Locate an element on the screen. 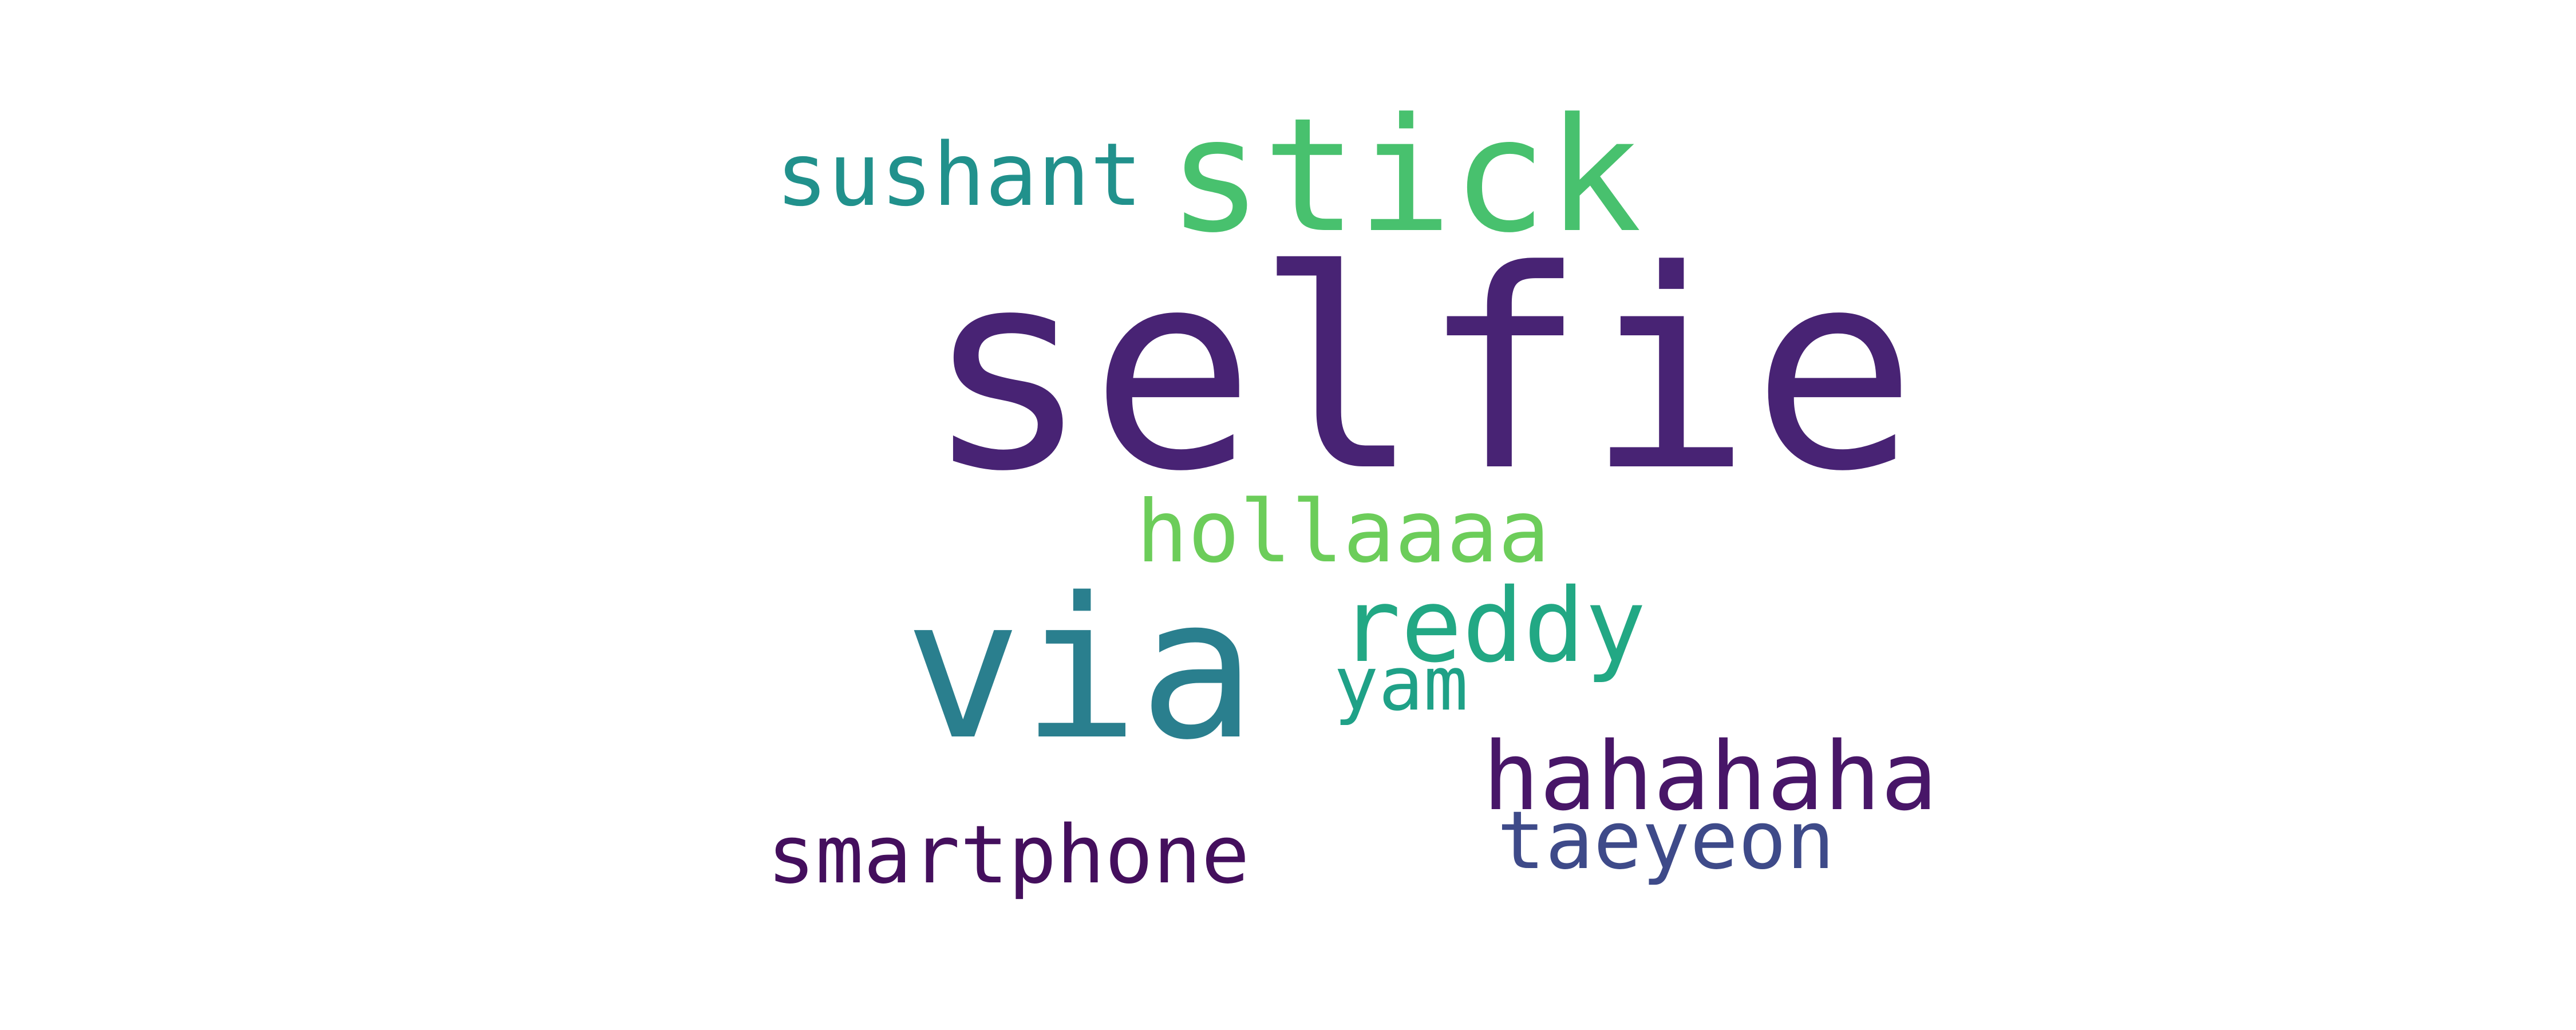 The height and width of the screenshot is (1030, 2576). word-reddy: reddy is located at coordinates (1493, 625).